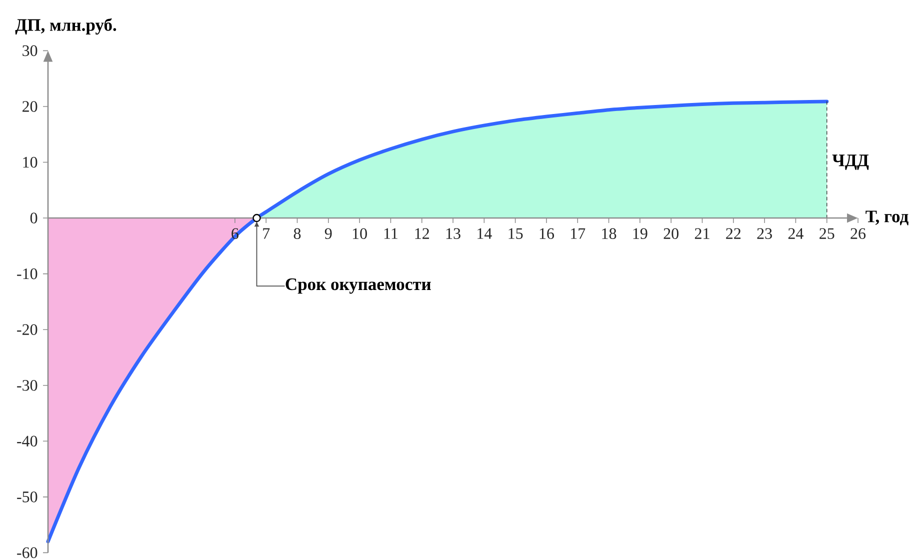 This screenshot has height=560, width=919. Describe the element at coordinates (27, 274) in the screenshot. I see `y-tick-label: -10` at that location.